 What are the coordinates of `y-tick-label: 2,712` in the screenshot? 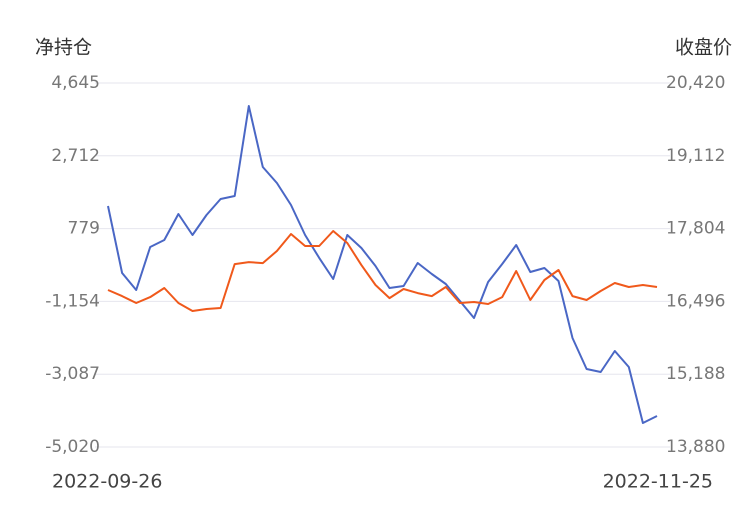 It's located at (75, 156).